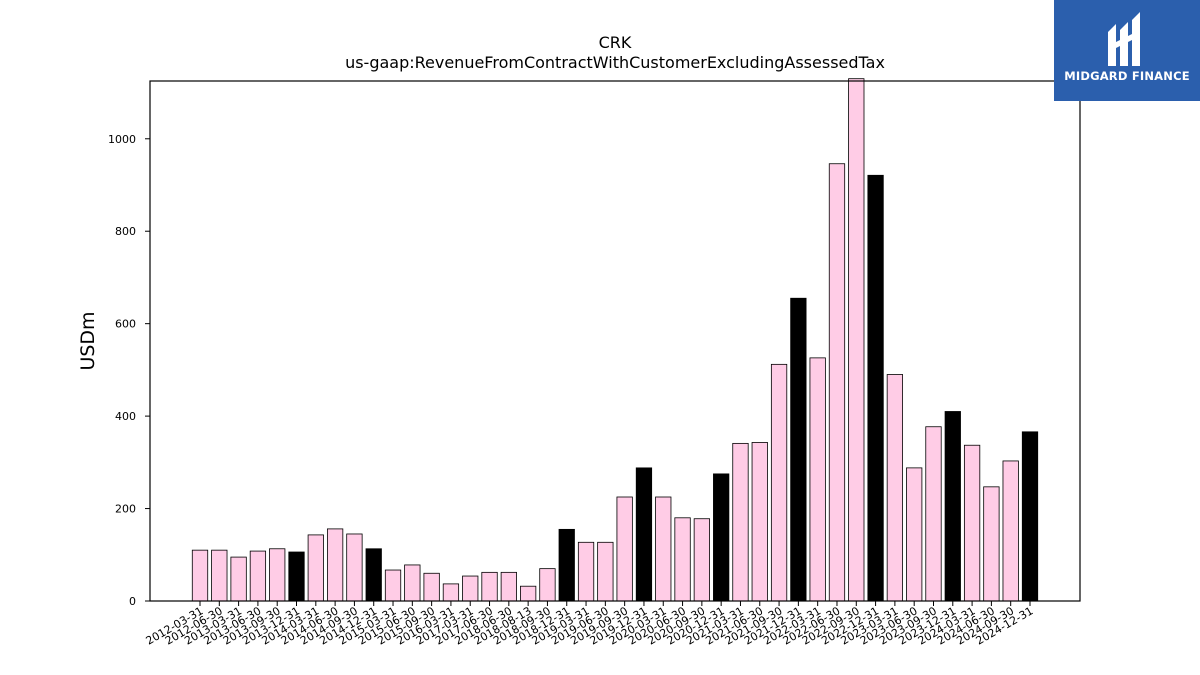 This screenshot has width=1200, height=675. I want to click on y-axis-label: USDm, so click(88, 340).